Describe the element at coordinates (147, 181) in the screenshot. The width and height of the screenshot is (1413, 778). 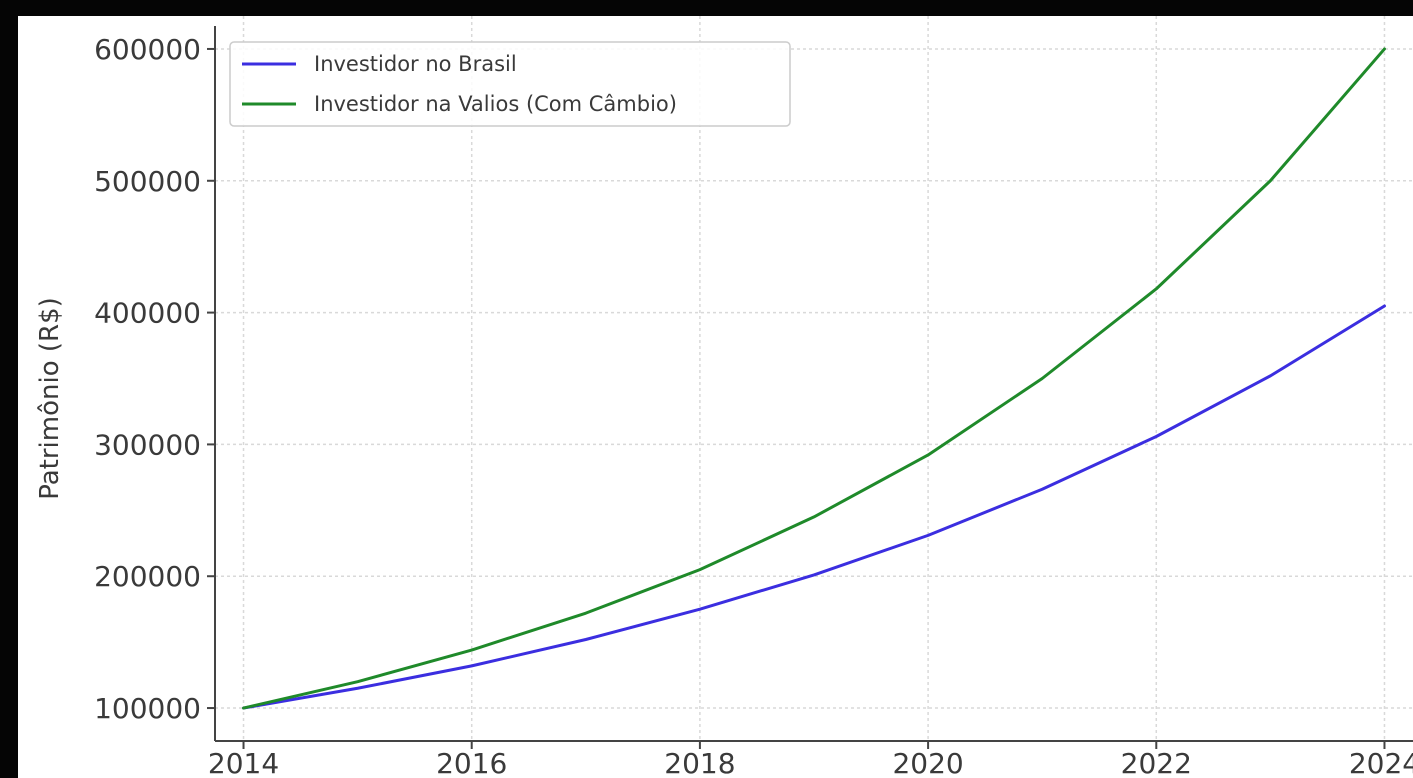
I see `y-tick-label-500000: 500000` at that location.